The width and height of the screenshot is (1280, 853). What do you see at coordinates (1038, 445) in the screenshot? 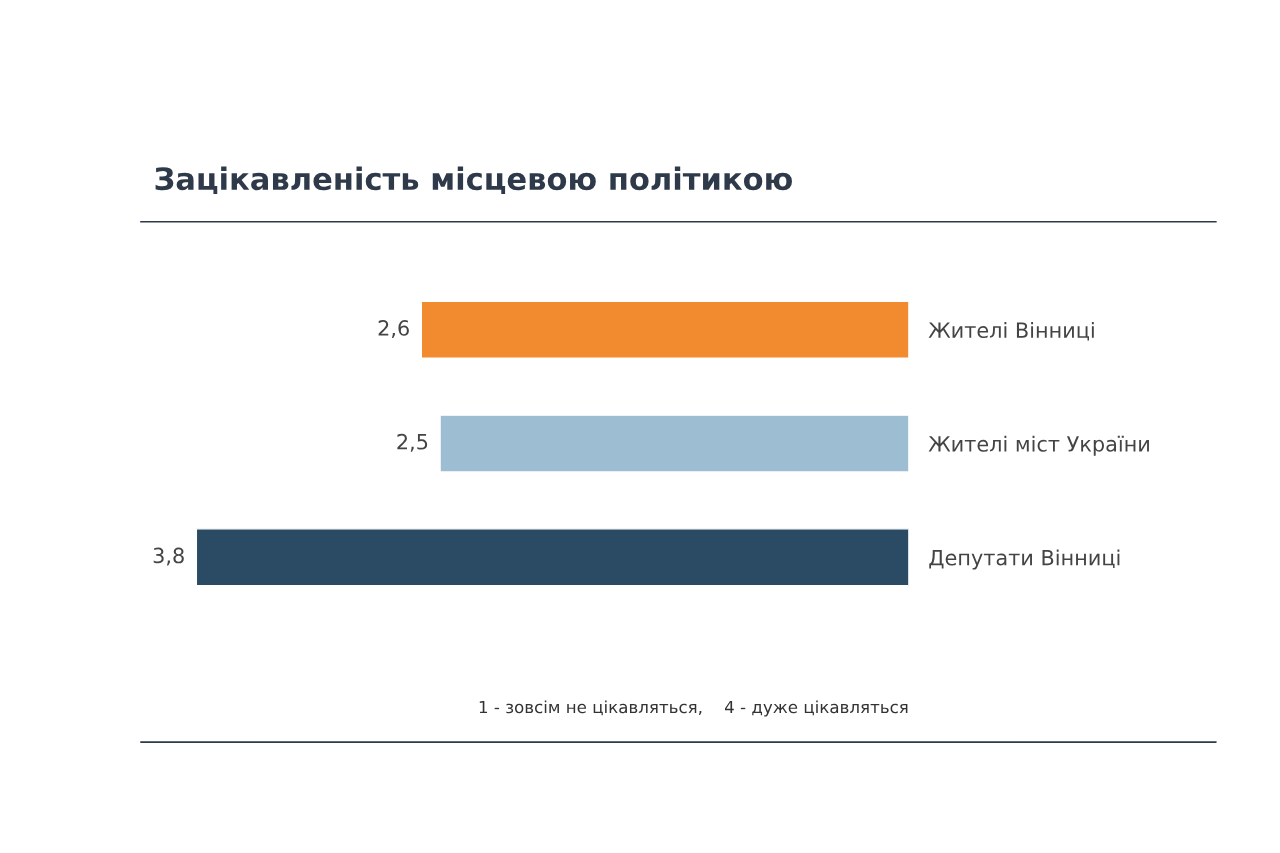
I see `y-tick-label: Жителі міст України` at bounding box center [1038, 445].